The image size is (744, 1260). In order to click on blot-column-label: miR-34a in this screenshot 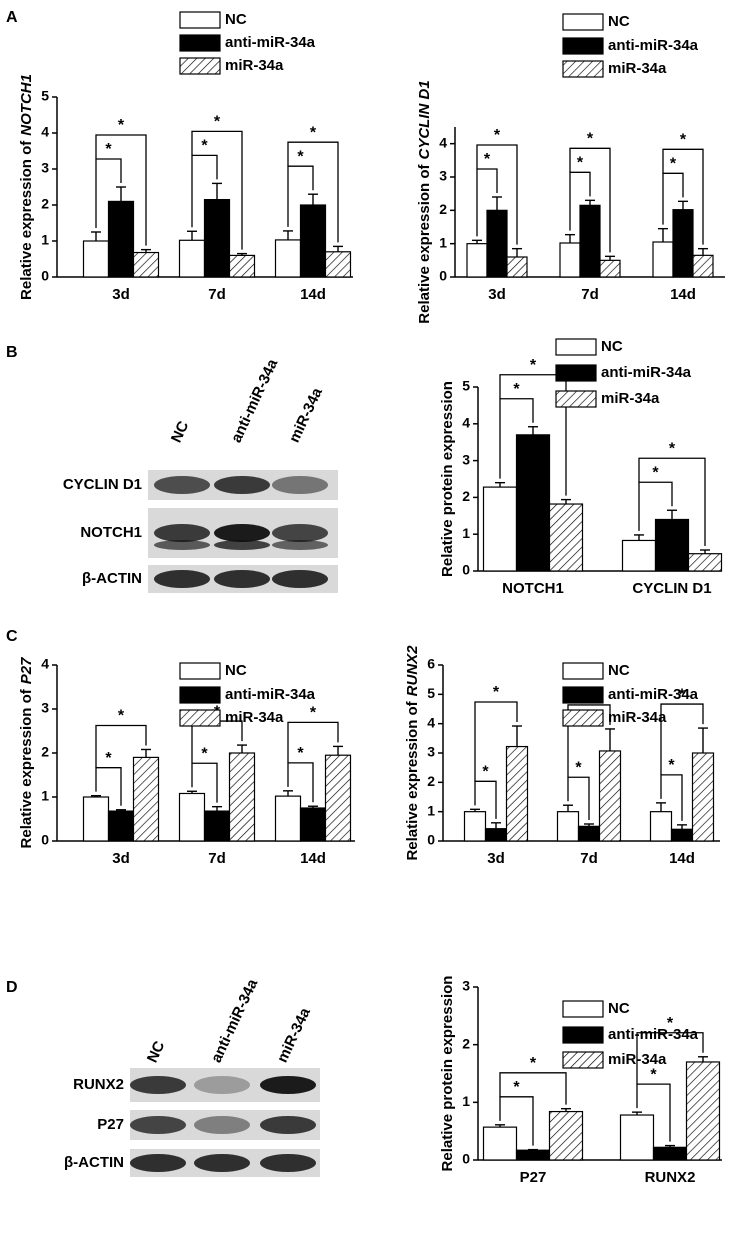, I will do `click(306, 415)`.